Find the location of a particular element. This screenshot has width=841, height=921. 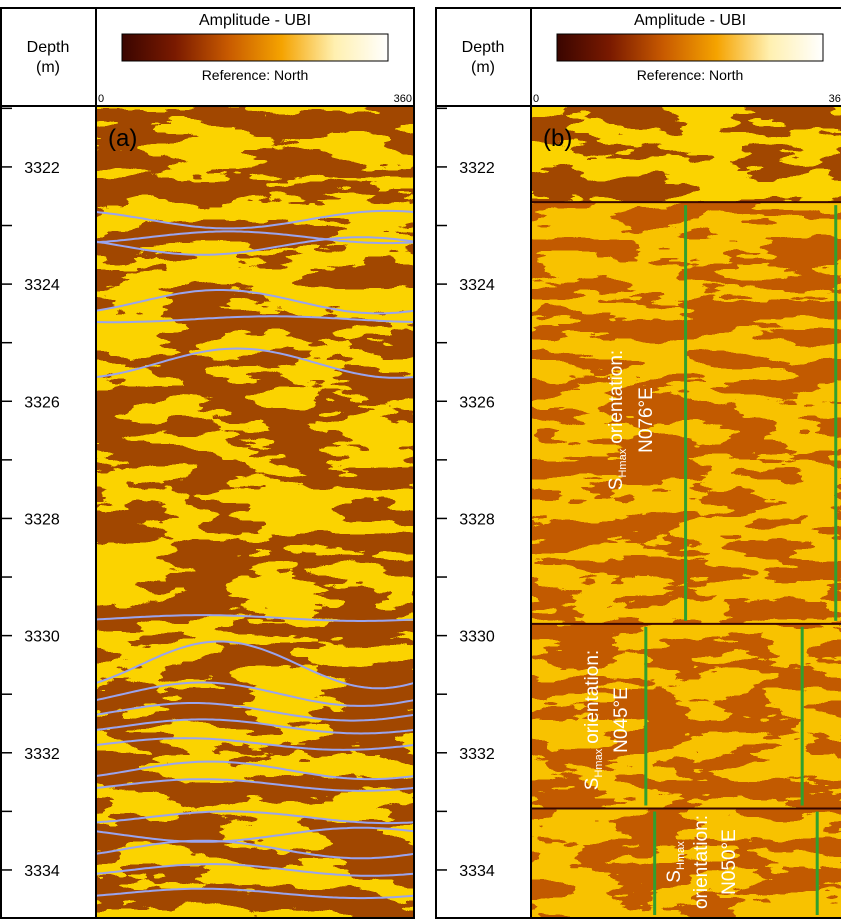

label-value: N045°E is located at coordinates (621, 720).